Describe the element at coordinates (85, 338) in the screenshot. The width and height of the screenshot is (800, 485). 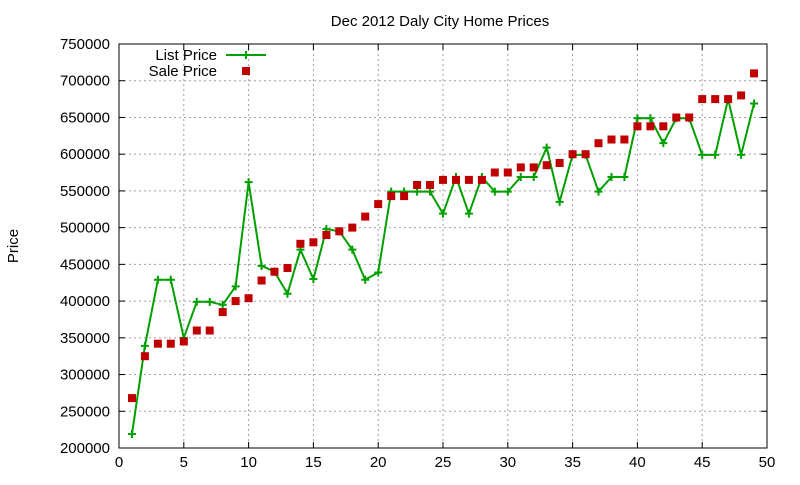
I see `y-tick-label: 350000` at that location.